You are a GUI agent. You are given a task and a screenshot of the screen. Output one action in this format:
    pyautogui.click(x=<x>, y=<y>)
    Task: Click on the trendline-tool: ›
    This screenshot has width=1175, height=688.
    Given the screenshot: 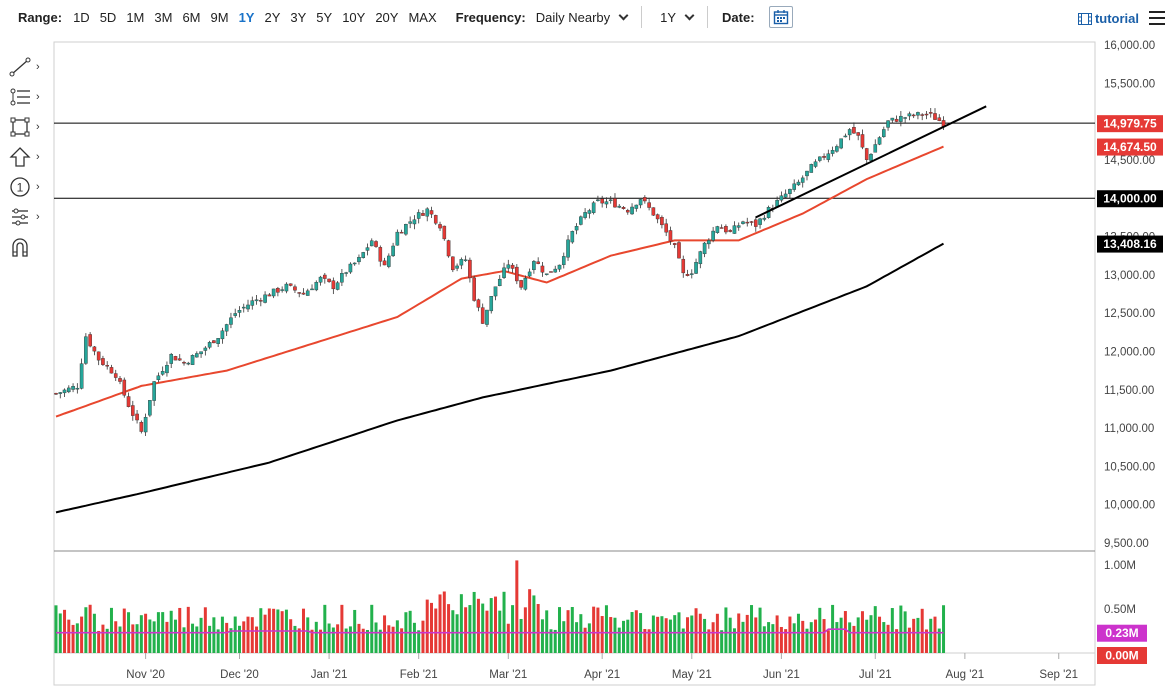 What is the action you would take?
    pyautogui.click(x=30, y=67)
    